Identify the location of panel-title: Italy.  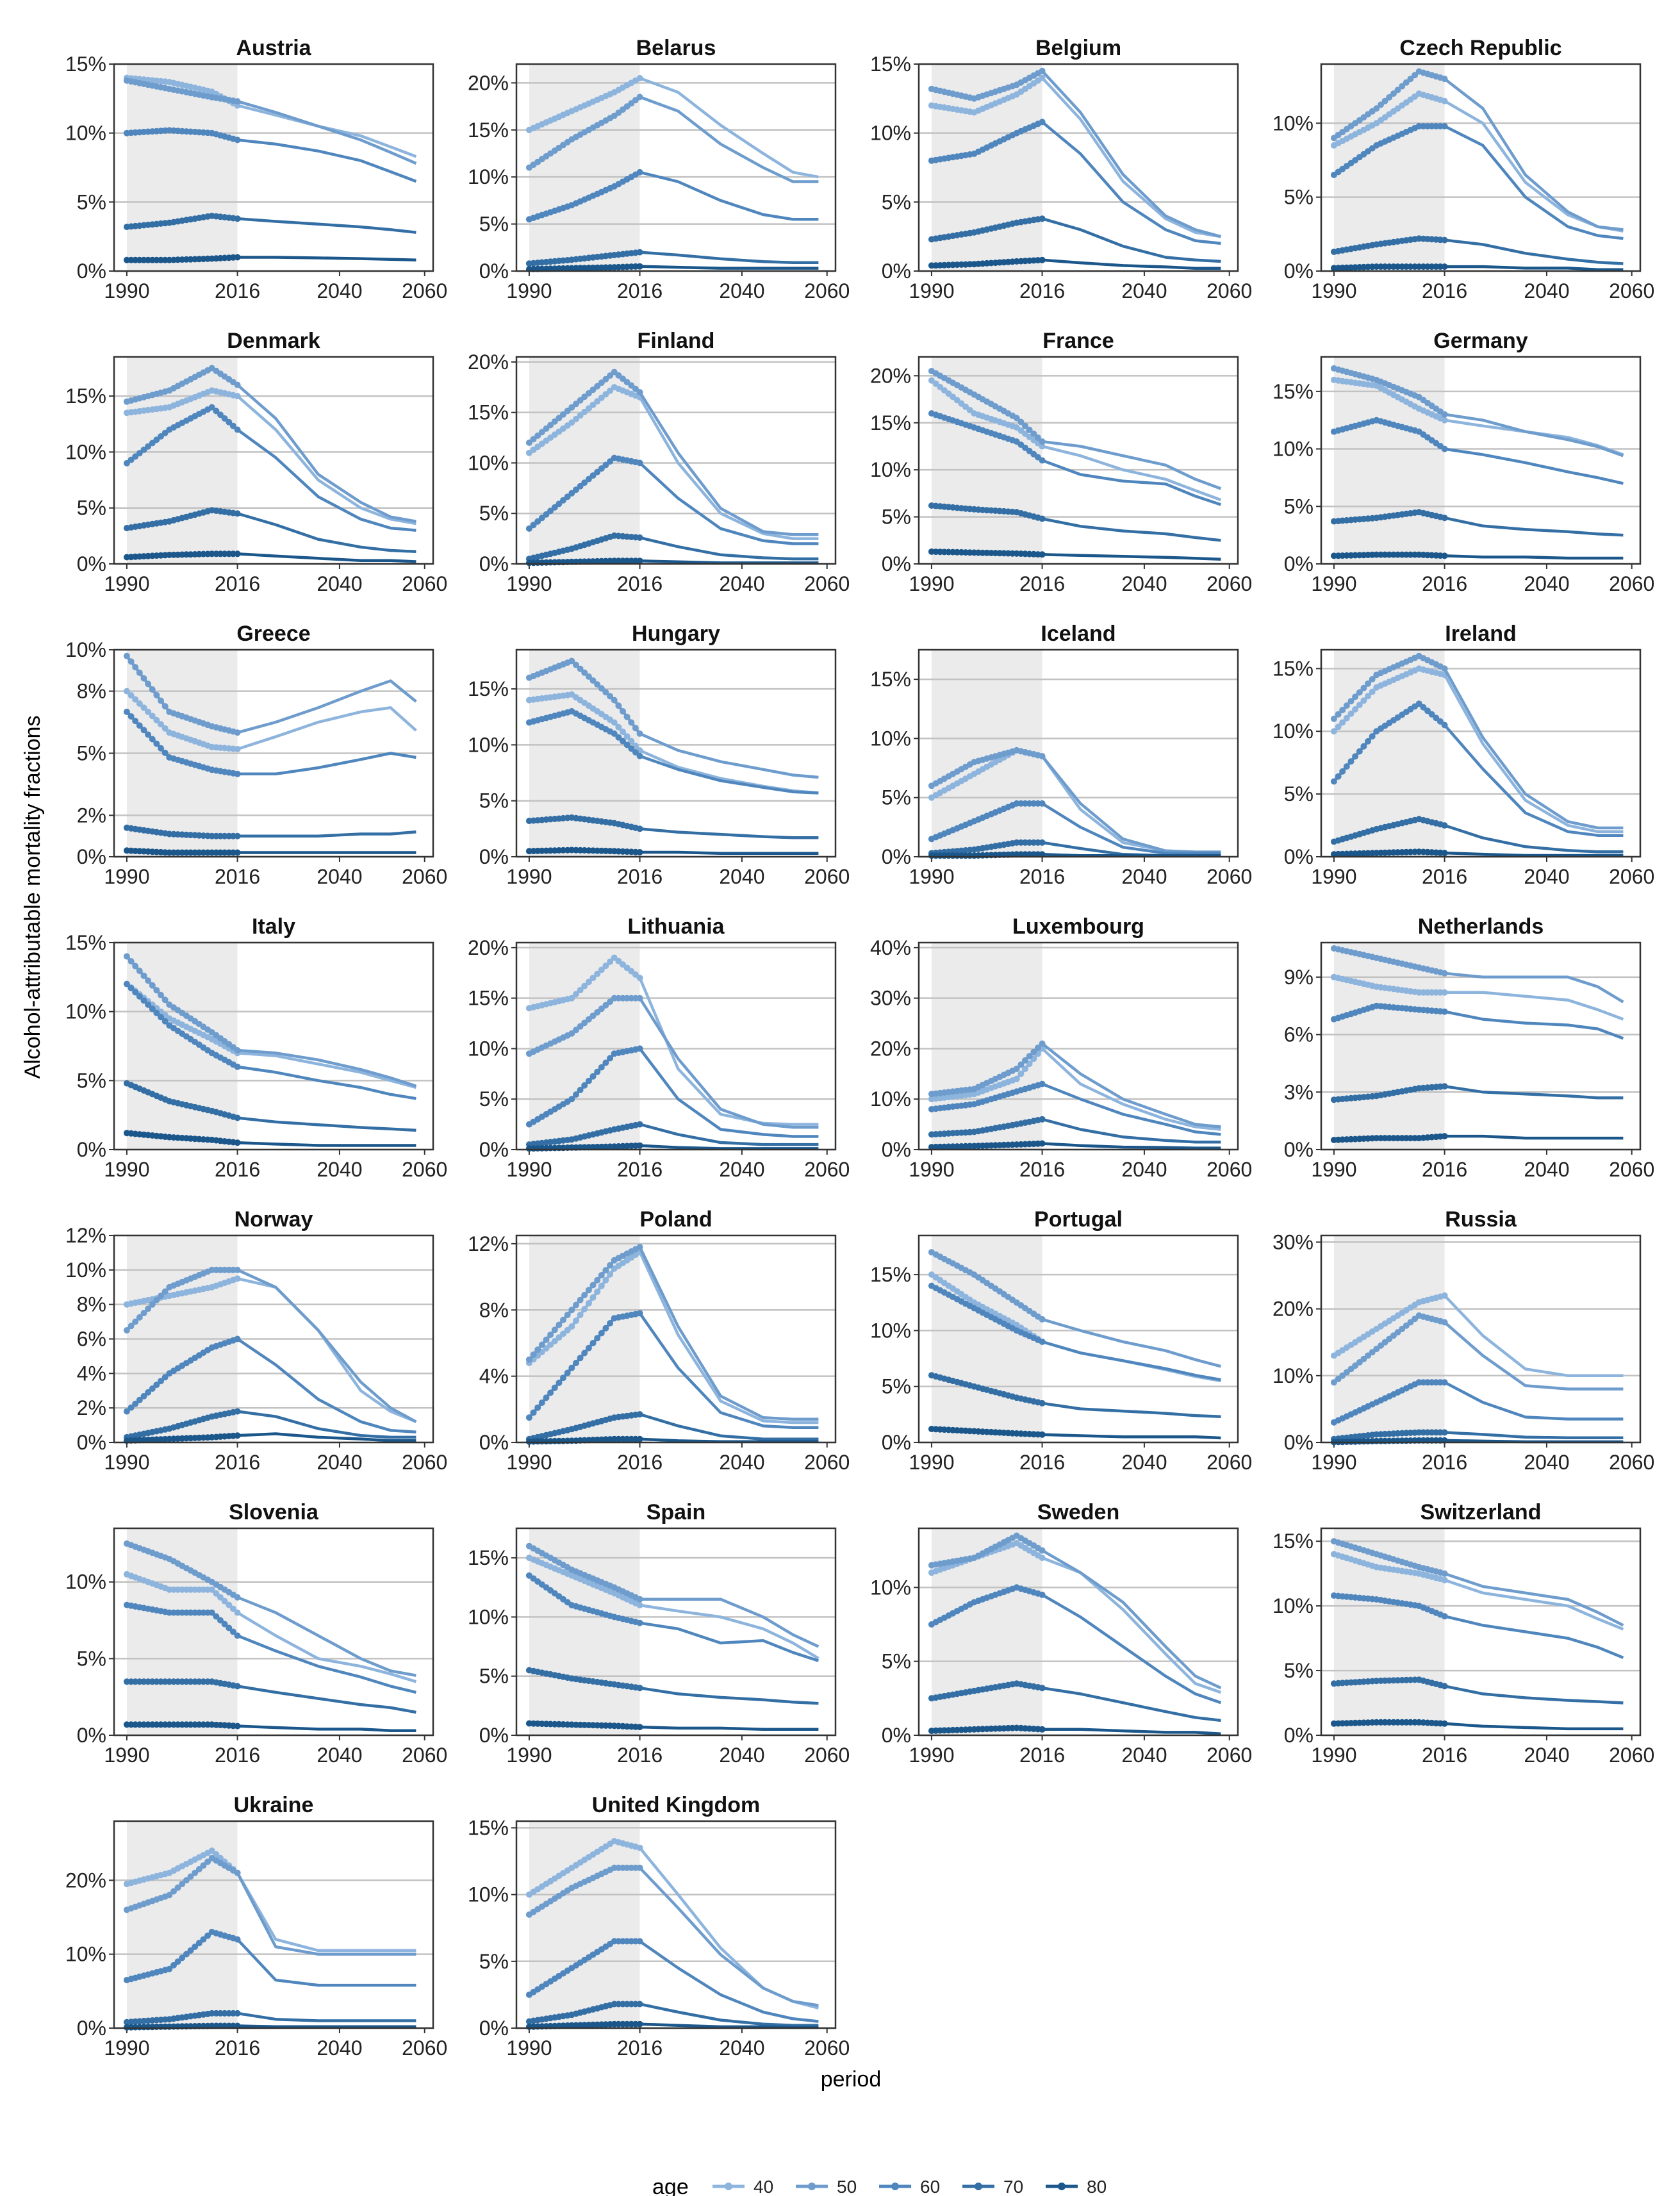
(273, 926).